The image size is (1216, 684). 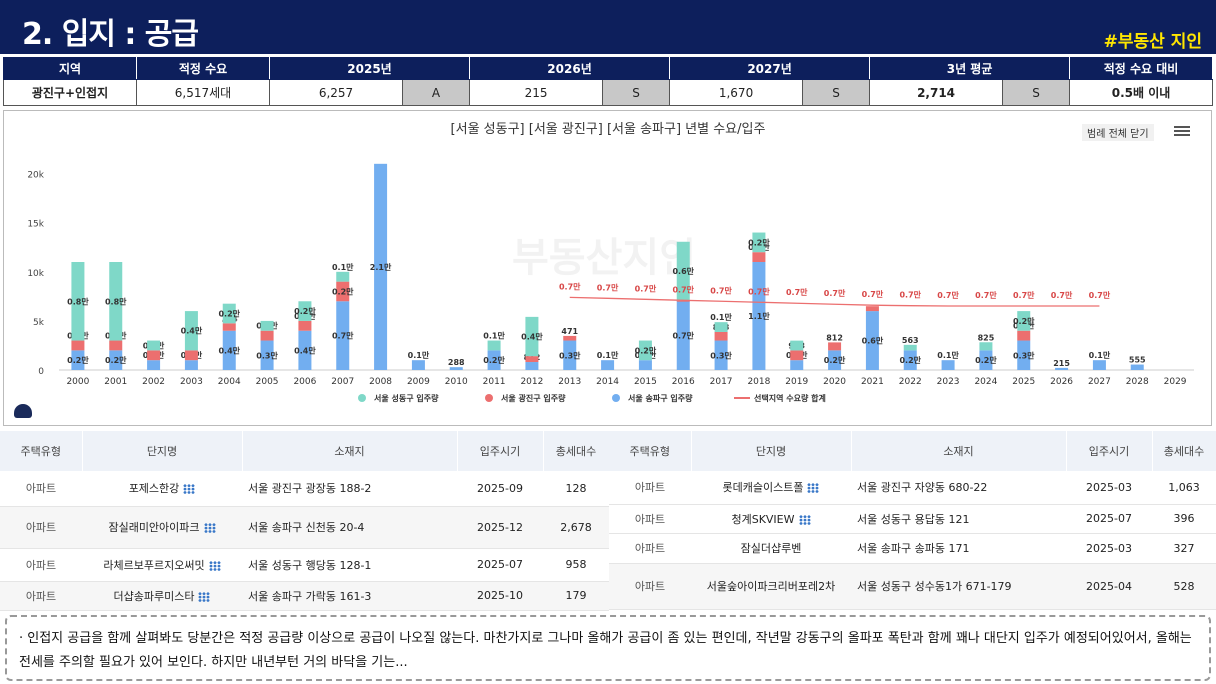 I want to click on data-label: 2.1만, so click(x=381, y=267).